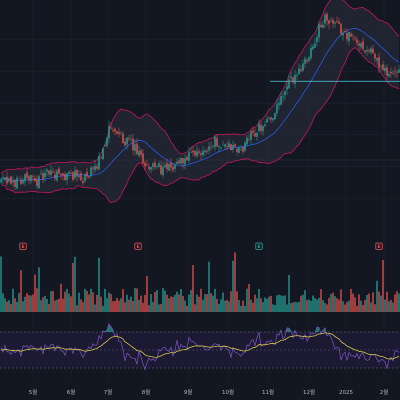 The height and width of the screenshot is (400, 400). I want to click on rsi-overbought-fill, so click(318, 329).